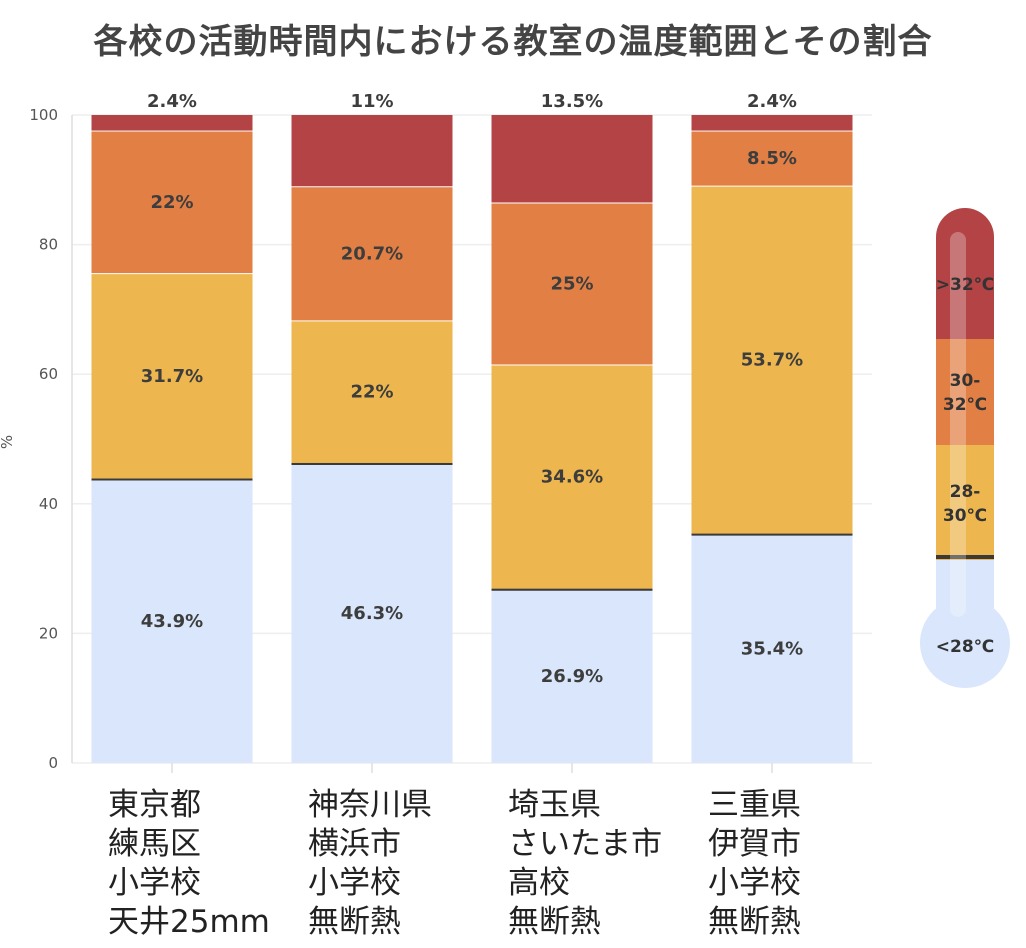  Describe the element at coordinates (370, 805) in the screenshot. I see `x-category-label: 神奈川県` at that location.